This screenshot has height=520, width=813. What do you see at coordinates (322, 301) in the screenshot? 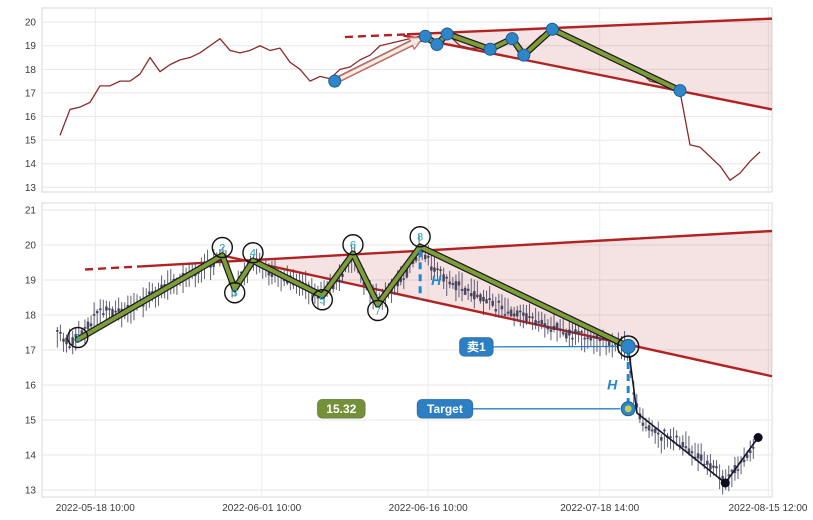
I see `pivot-number: 5` at bounding box center [322, 301].